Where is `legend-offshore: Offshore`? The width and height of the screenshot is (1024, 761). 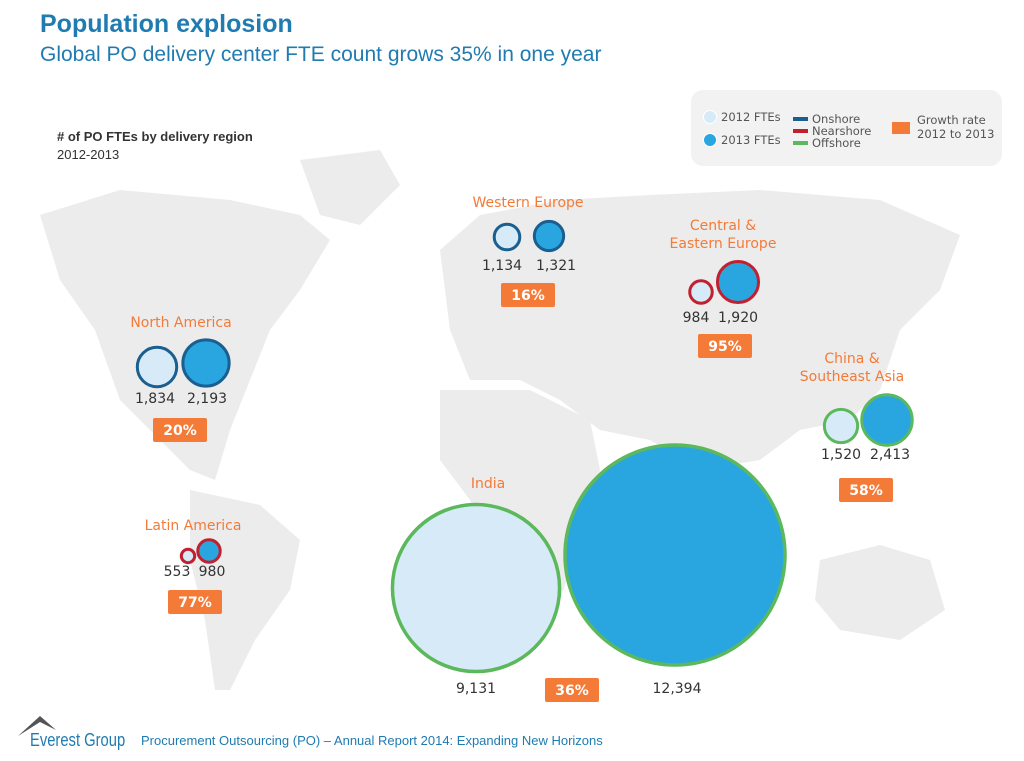
legend-offshore: Offshore is located at coordinates (827, 143).